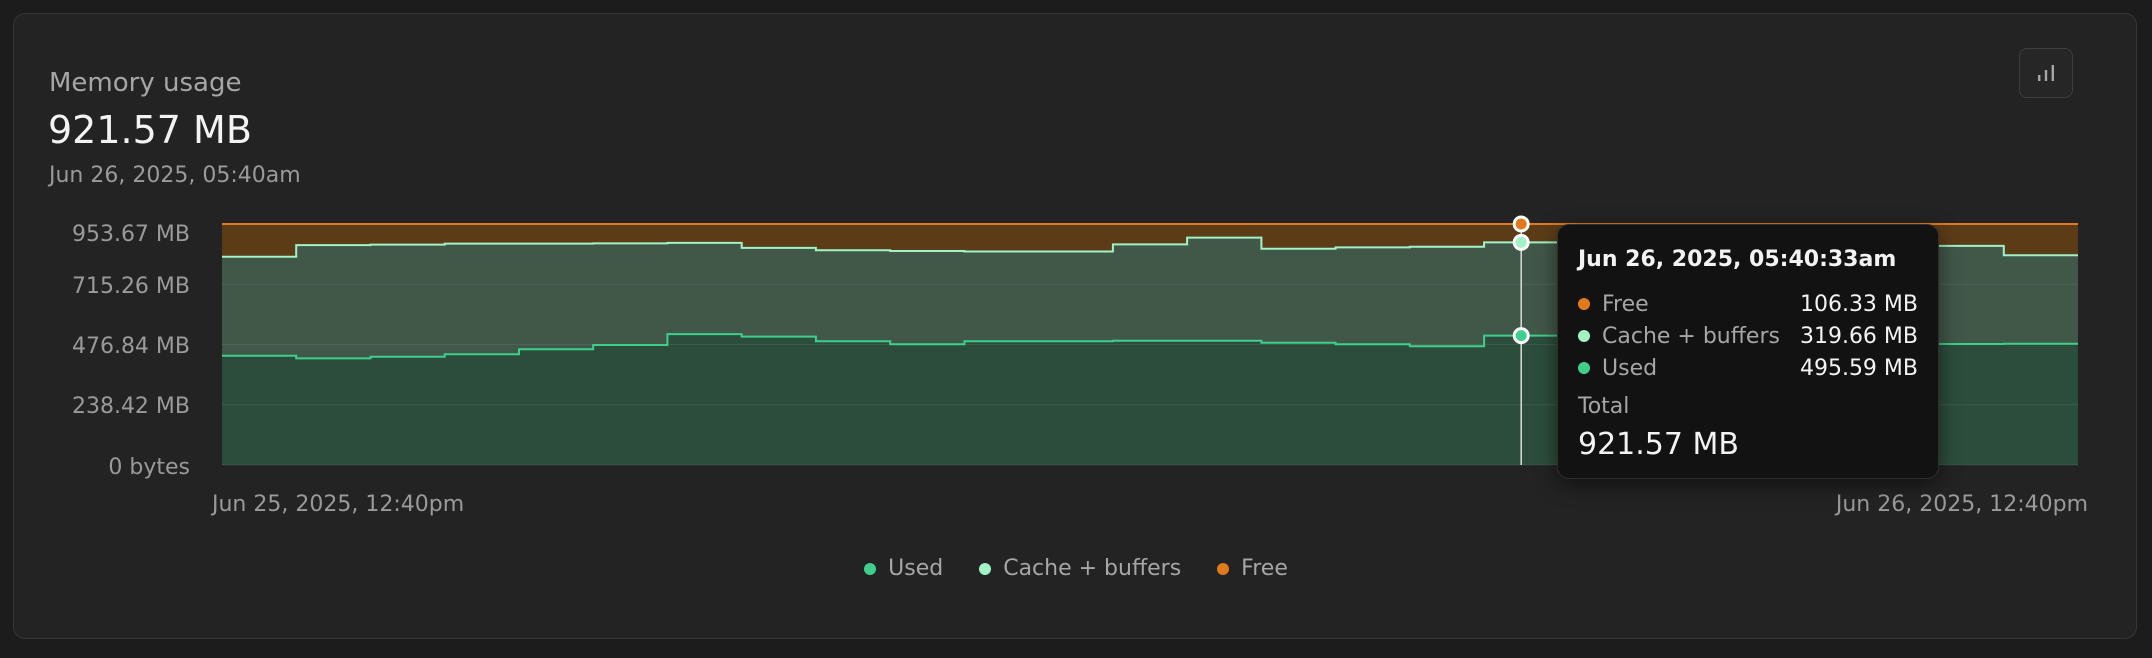 The width and height of the screenshot is (2152, 658). What do you see at coordinates (150, 130) in the screenshot?
I see `current-value: 921.57 MB` at bounding box center [150, 130].